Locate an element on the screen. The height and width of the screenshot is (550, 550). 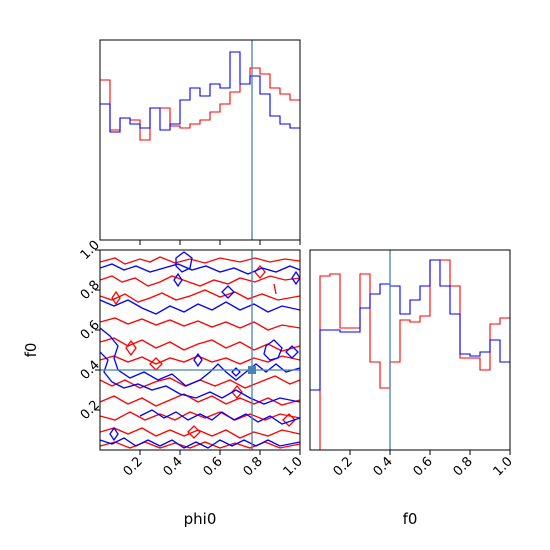
hist-f0-frame is located at coordinates (410, 350).